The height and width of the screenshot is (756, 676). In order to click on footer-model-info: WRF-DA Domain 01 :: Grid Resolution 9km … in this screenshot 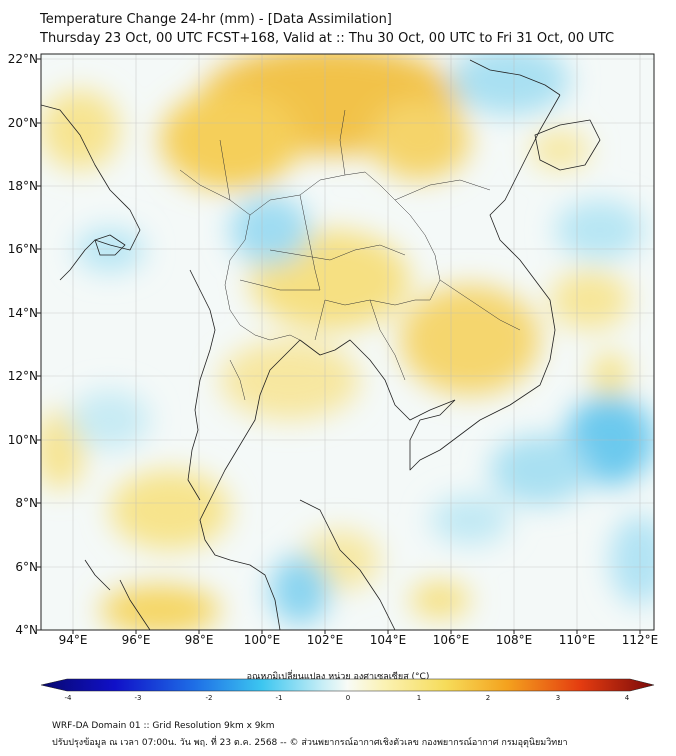, I will do `click(163, 726)`.